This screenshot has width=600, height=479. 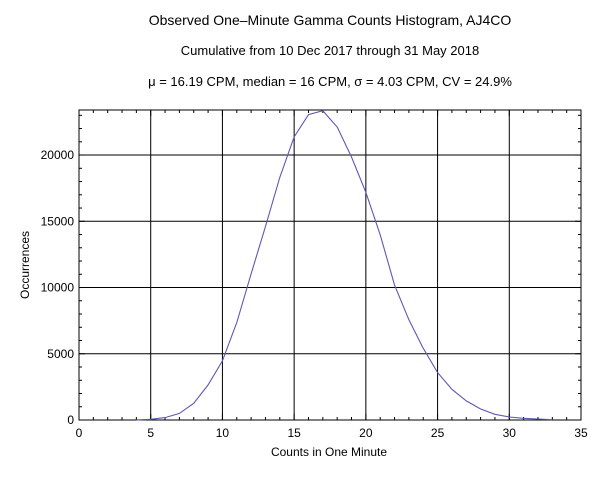 What do you see at coordinates (70, 420) in the screenshot?
I see `y-tick-label: 0` at bounding box center [70, 420].